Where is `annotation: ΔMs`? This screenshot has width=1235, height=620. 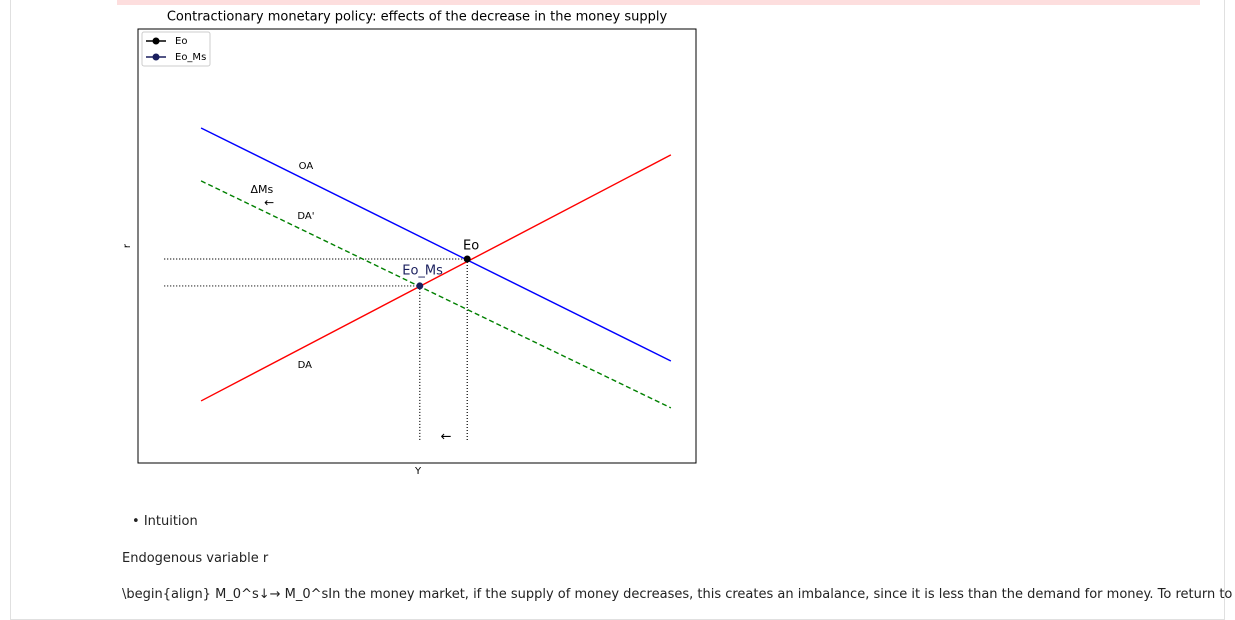
annotation: ΔMs is located at coordinates (262, 189).